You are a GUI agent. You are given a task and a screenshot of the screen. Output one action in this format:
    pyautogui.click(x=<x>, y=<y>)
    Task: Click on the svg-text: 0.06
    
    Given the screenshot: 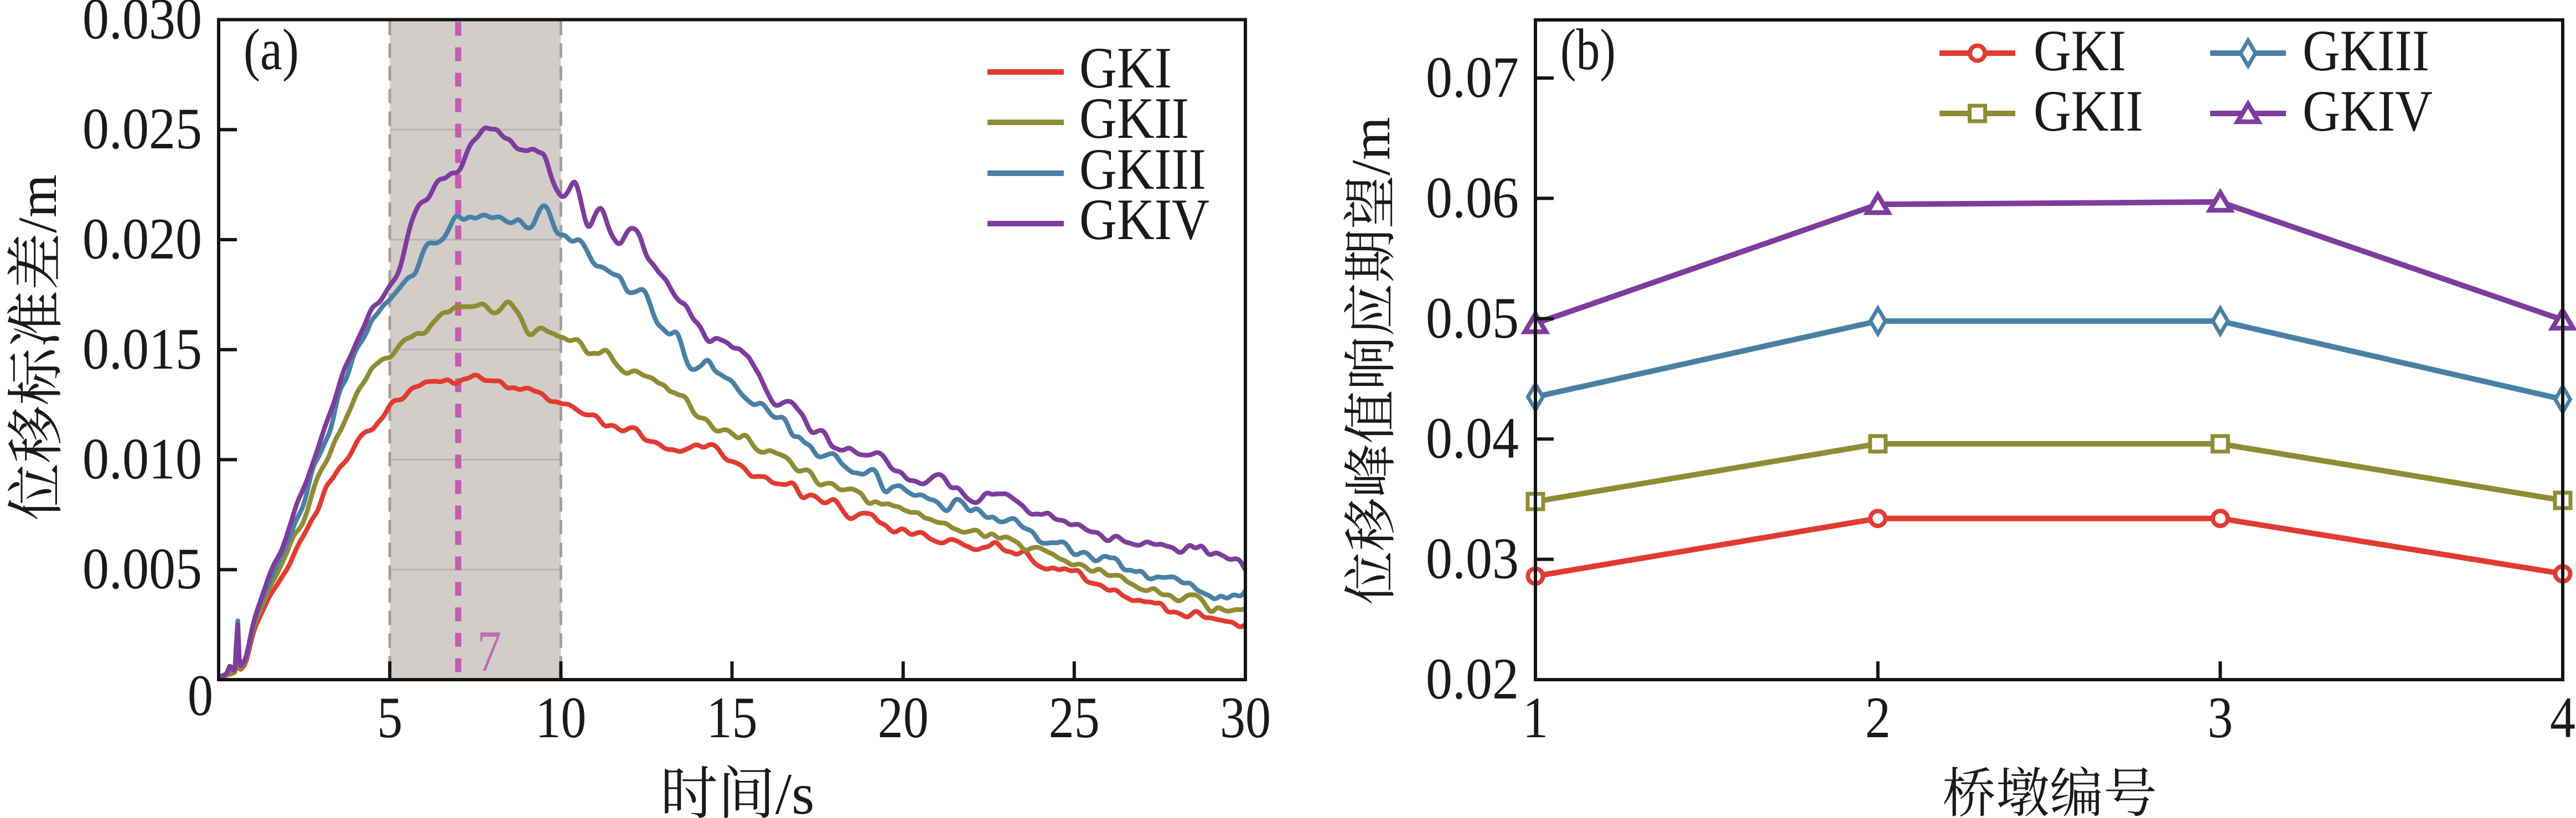 What is the action you would take?
    pyautogui.click(x=1472, y=198)
    